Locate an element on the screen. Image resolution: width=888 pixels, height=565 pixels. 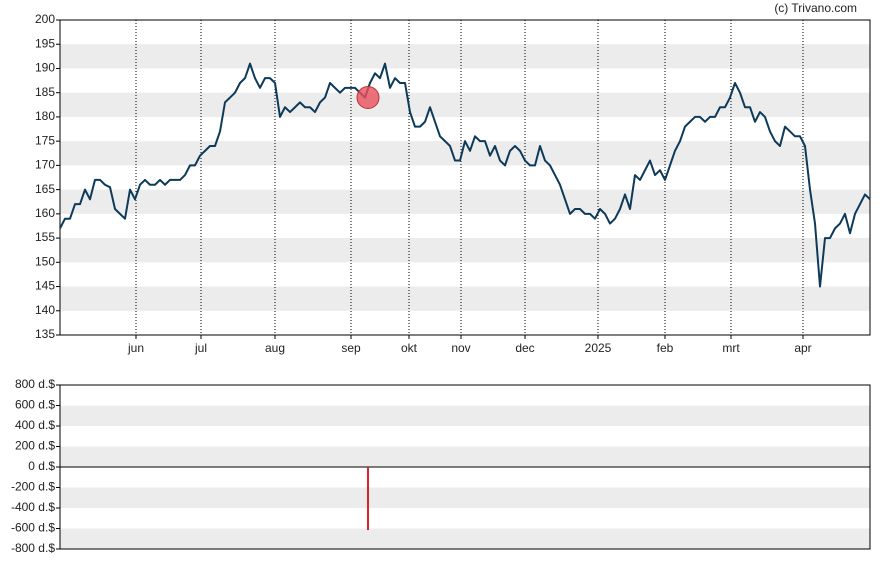
y-tick-label: -800 d.$ is located at coordinates (33, 548).